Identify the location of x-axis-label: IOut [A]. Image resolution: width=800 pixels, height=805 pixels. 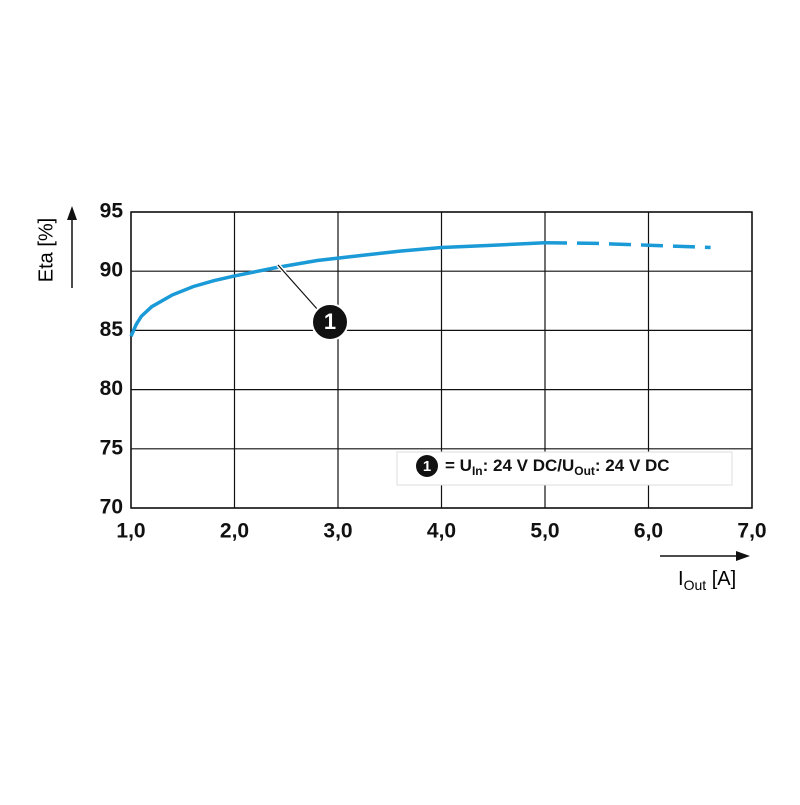
(707, 580).